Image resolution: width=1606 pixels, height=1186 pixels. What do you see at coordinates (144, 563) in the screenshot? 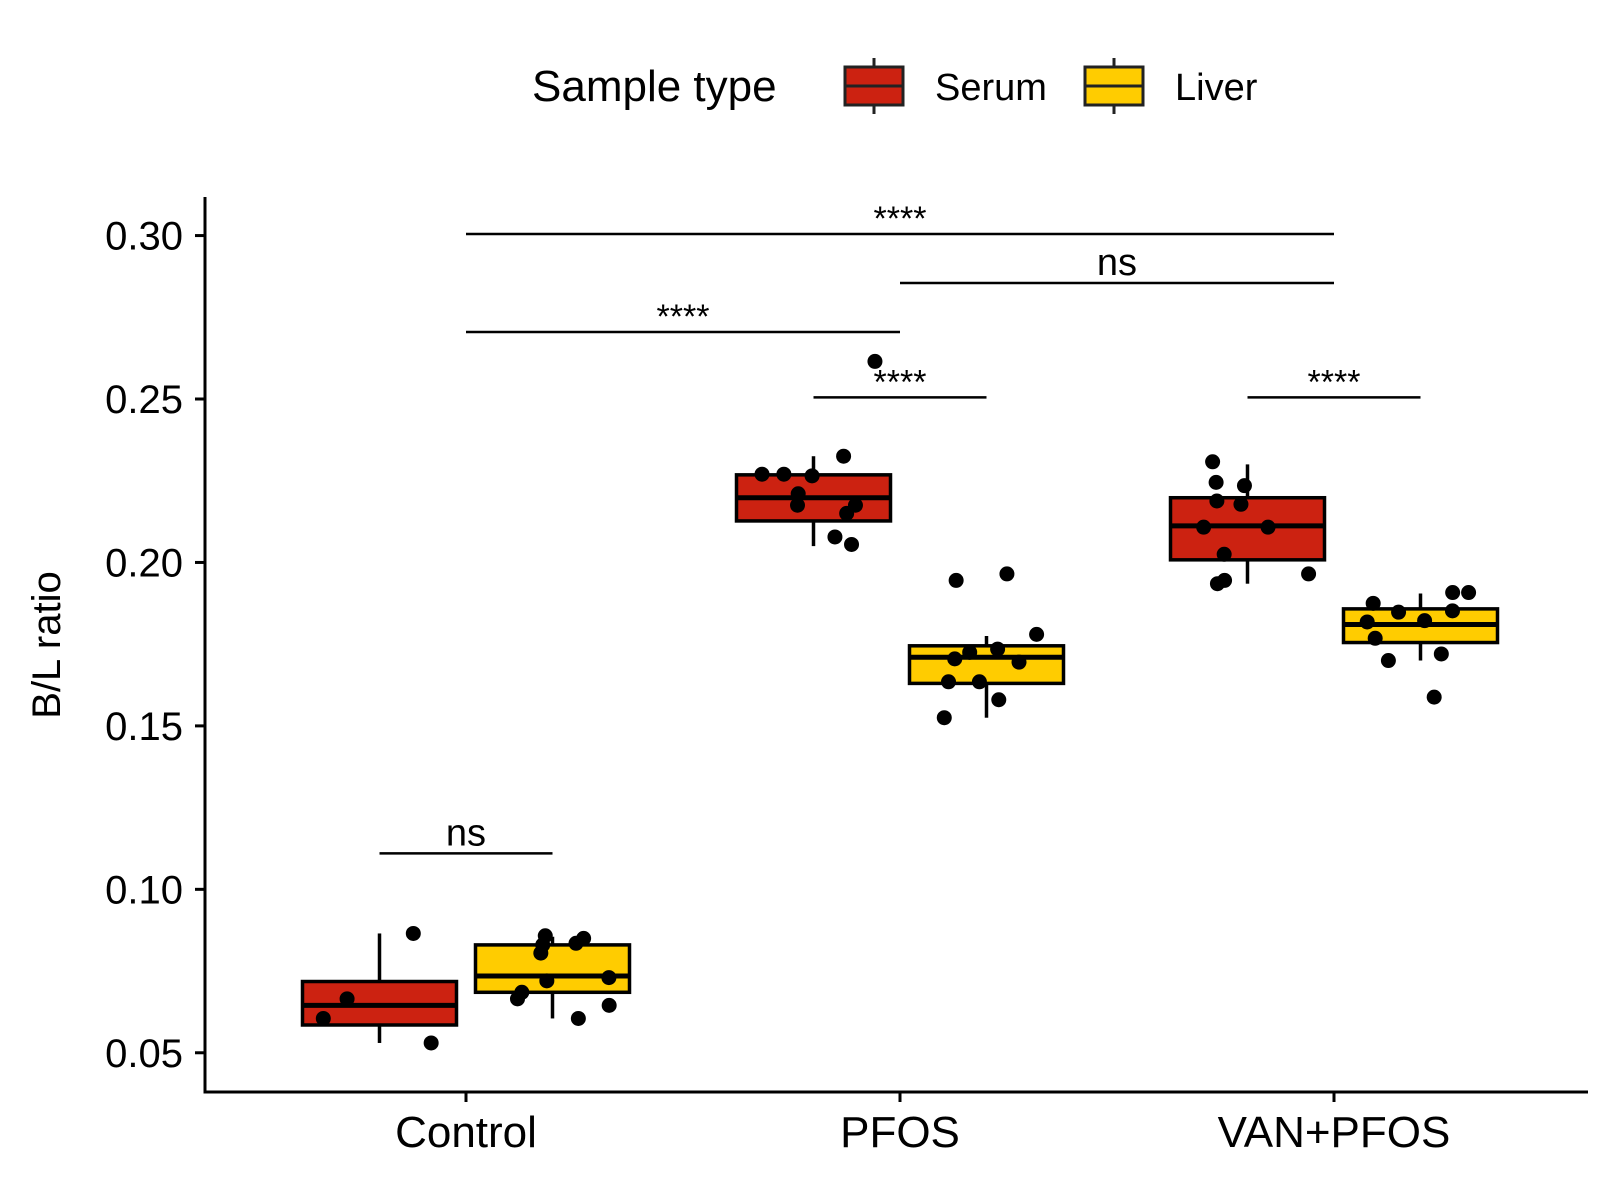
I see `y-tick-label: 0.20` at bounding box center [144, 563].